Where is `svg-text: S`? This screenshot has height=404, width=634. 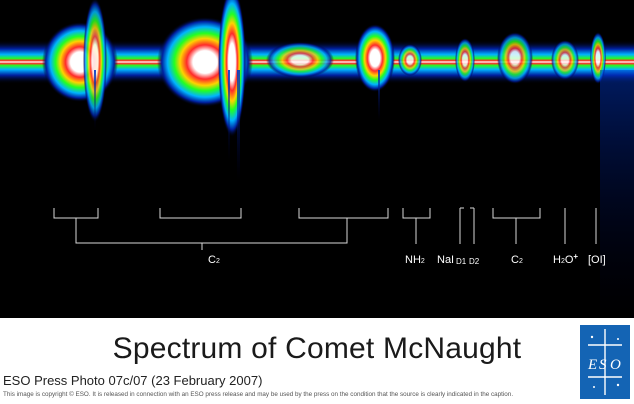 svg-text: S is located at coordinates (603, 365).